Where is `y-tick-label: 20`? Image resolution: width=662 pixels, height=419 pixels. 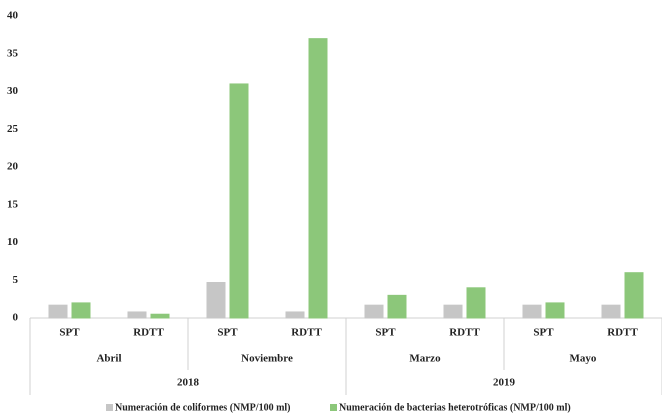 y-tick-label: 20 is located at coordinates (13, 167).